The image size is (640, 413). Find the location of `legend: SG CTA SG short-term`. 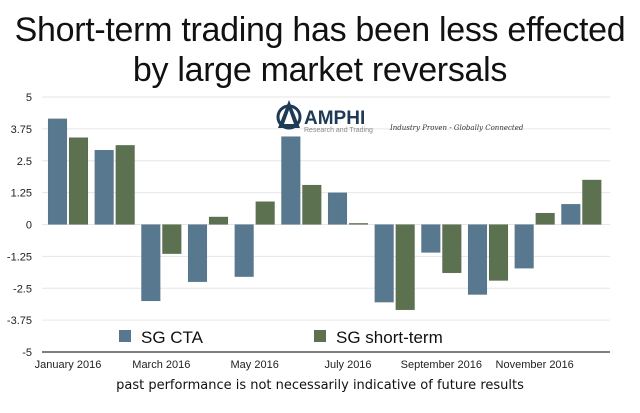

legend: SG CTA SG short-term is located at coordinates (281, 337).